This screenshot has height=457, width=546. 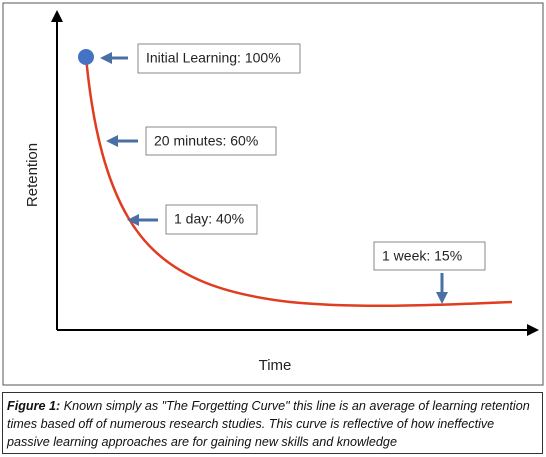 I want to click on annotation-label: 1 day: 40%, so click(x=209, y=219).